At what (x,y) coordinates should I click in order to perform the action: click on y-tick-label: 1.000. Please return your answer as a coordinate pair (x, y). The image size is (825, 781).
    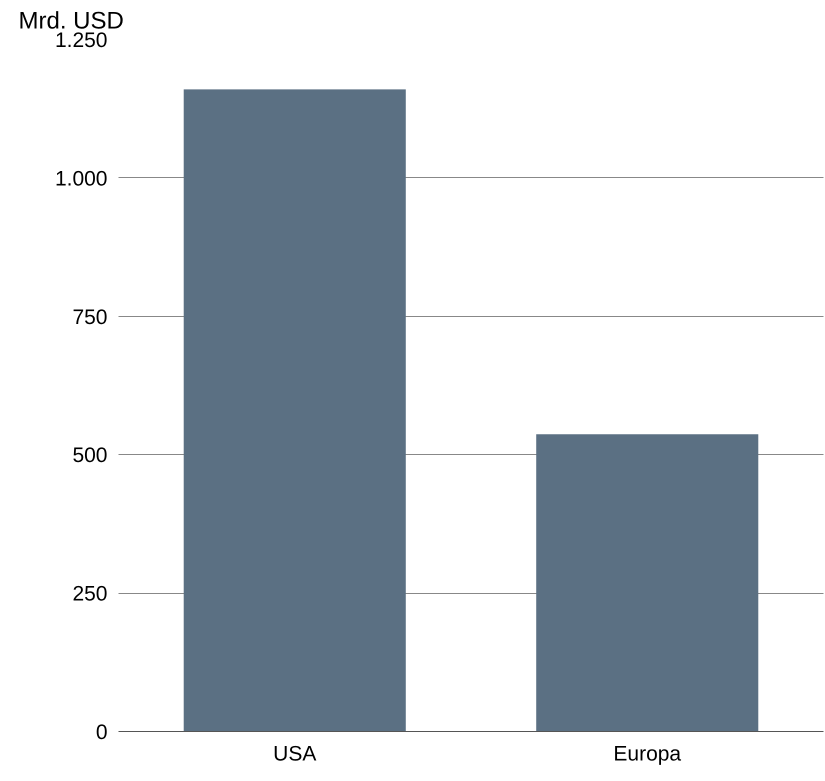
    Looking at the image, I should click on (81, 178).